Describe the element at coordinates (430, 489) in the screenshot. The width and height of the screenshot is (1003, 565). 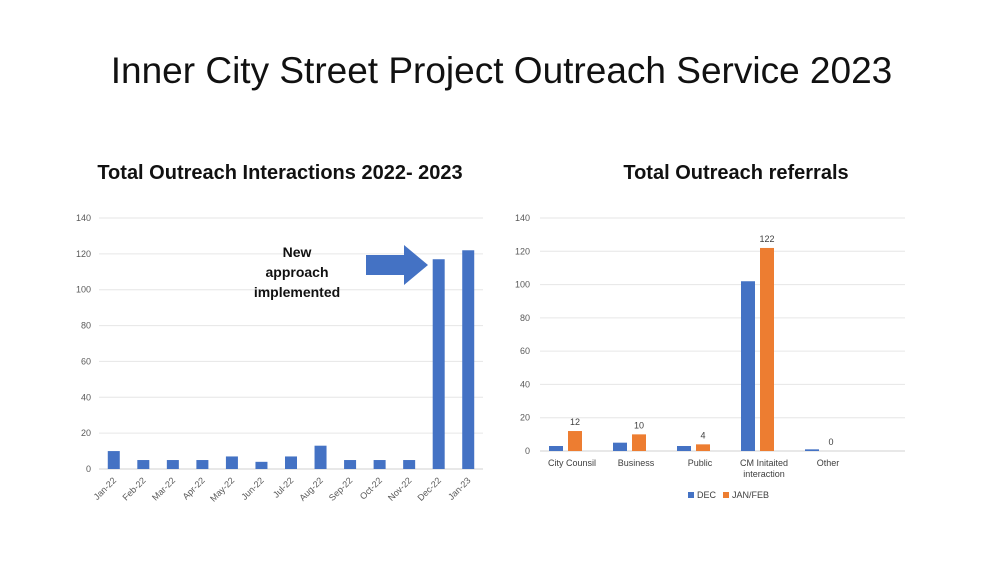
I see `x-tick-label: Dec-22` at that location.